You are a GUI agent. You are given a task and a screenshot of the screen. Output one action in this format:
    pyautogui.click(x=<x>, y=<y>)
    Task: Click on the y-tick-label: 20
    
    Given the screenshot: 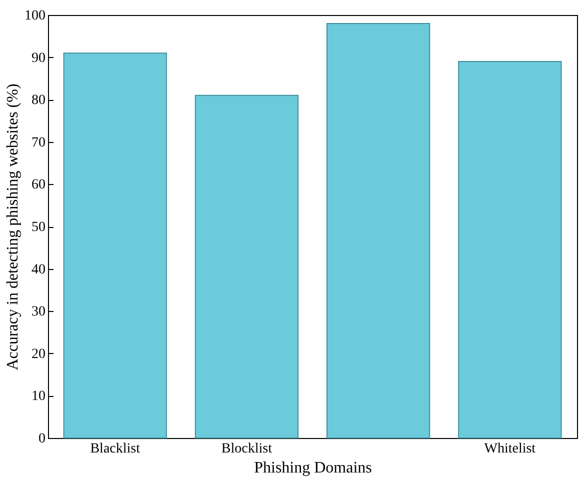 What is the action you would take?
    pyautogui.click(x=39, y=354)
    